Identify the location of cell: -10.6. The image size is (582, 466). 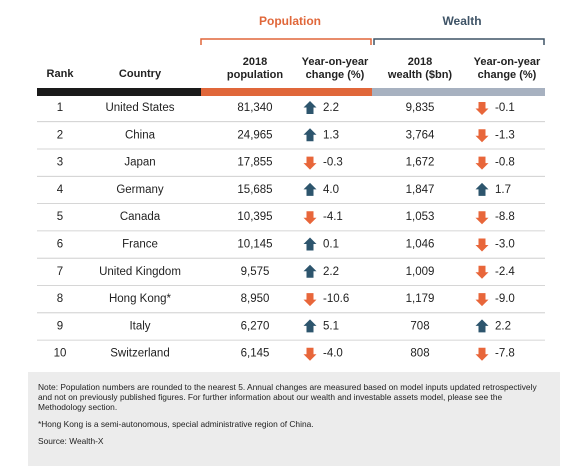
(336, 299).